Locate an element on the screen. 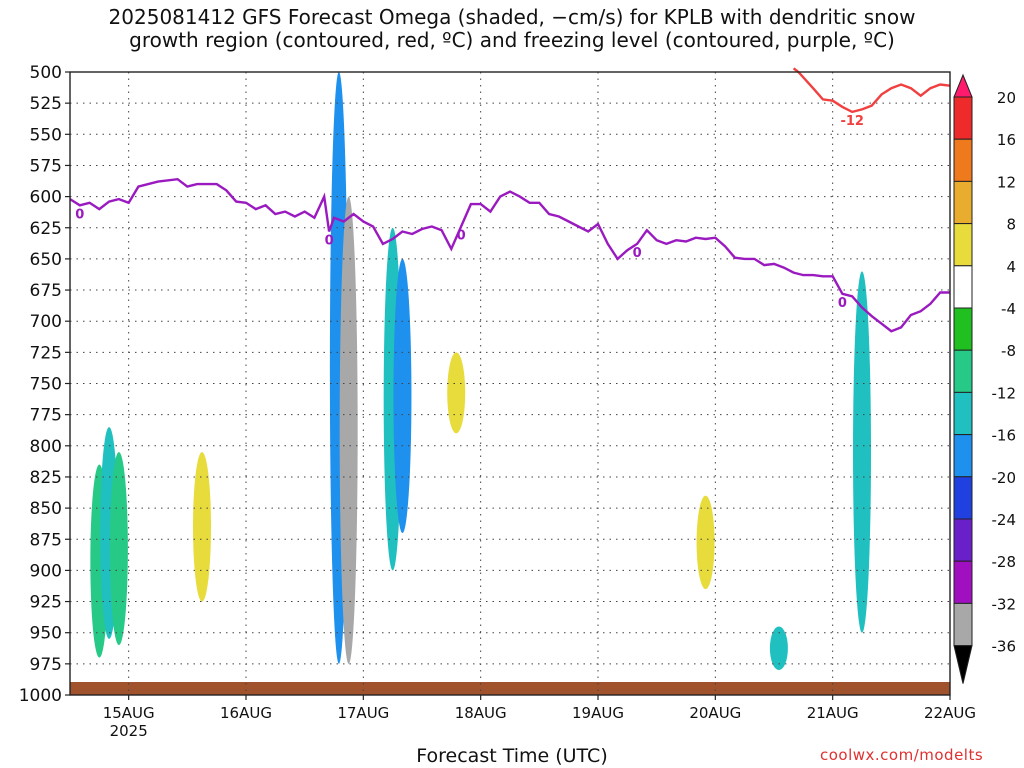  x-tick-label-15AUG: 15AUG is located at coordinates (129, 713).